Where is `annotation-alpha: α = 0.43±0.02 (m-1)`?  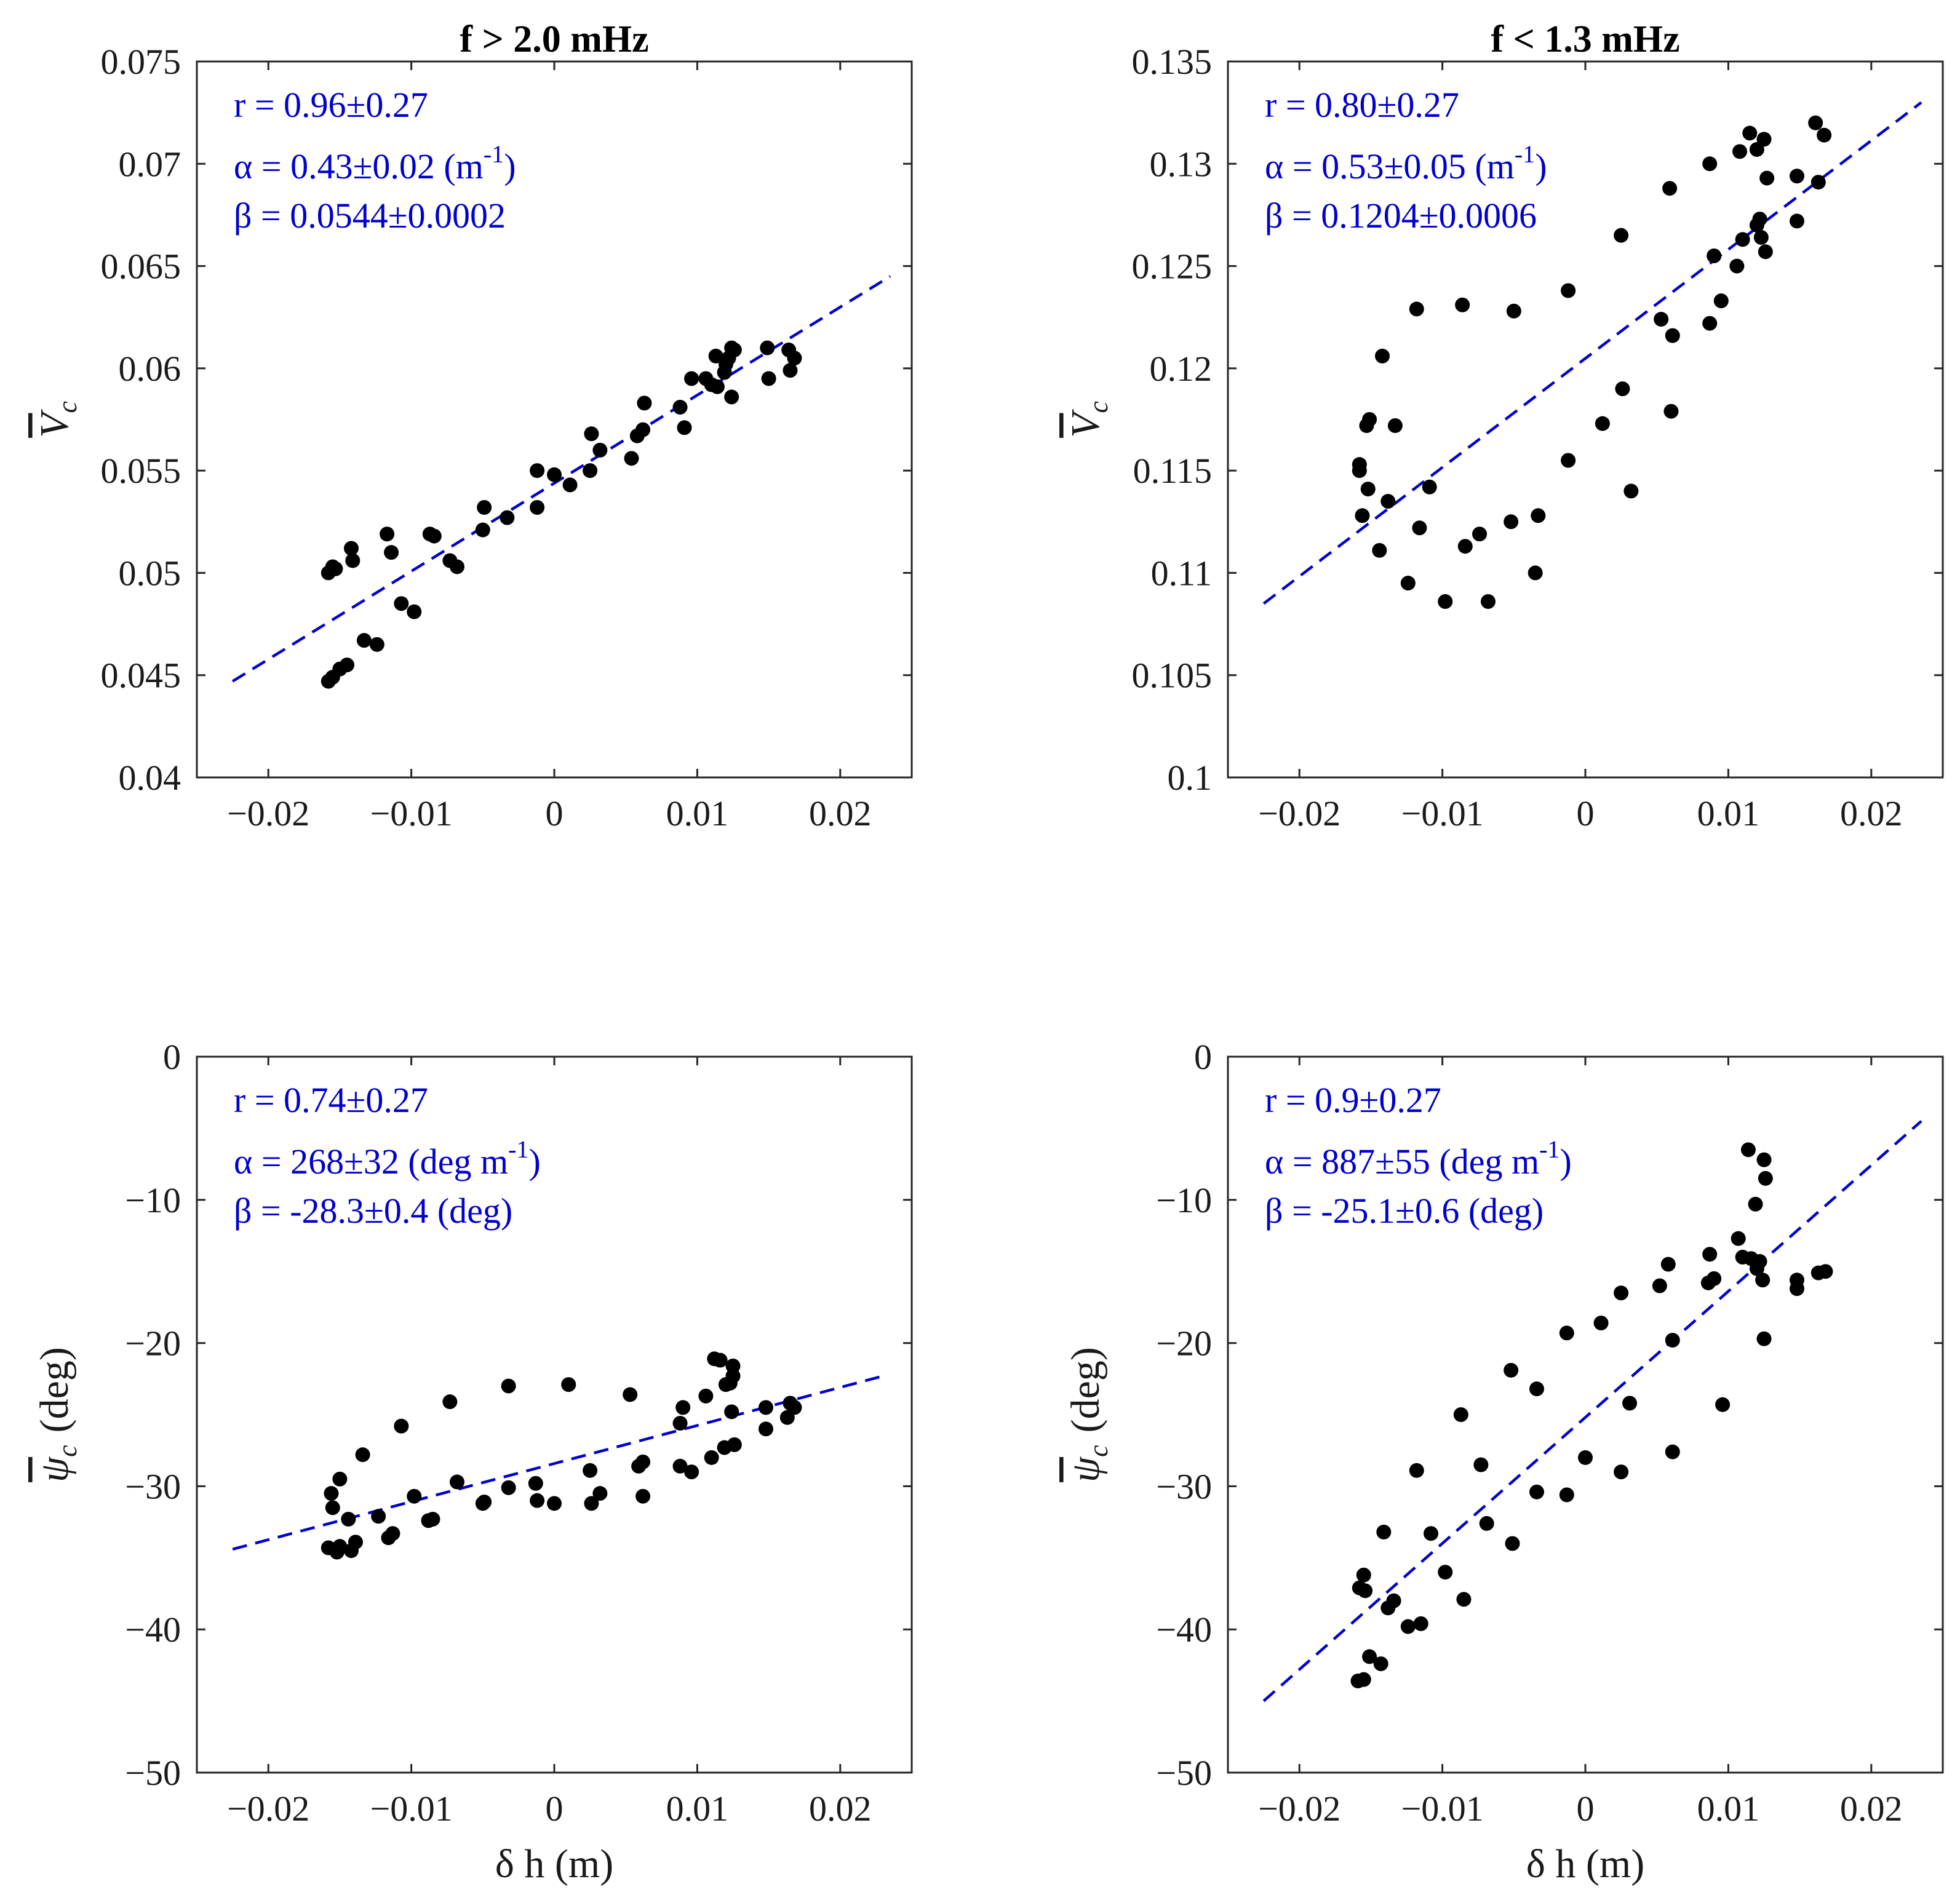 annotation-alpha: α = 0.43±0.02 (m-1) is located at coordinates (375, 163).